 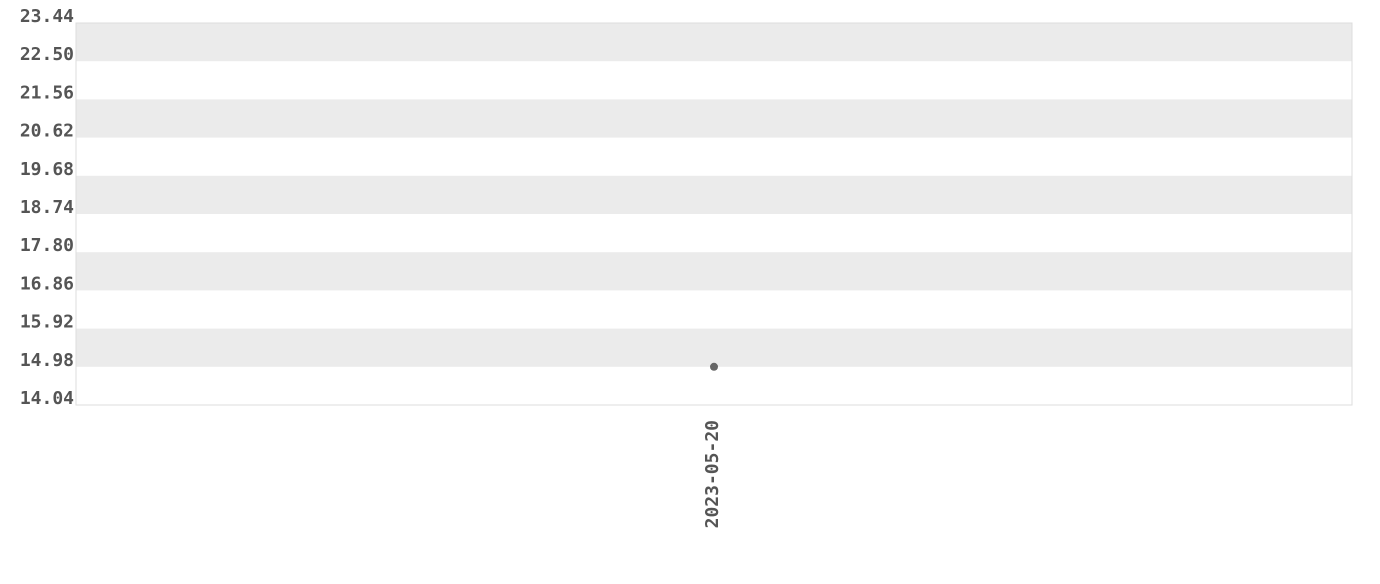 I want to click on y-tick-label: 22.50, so click(x=47, y=54).